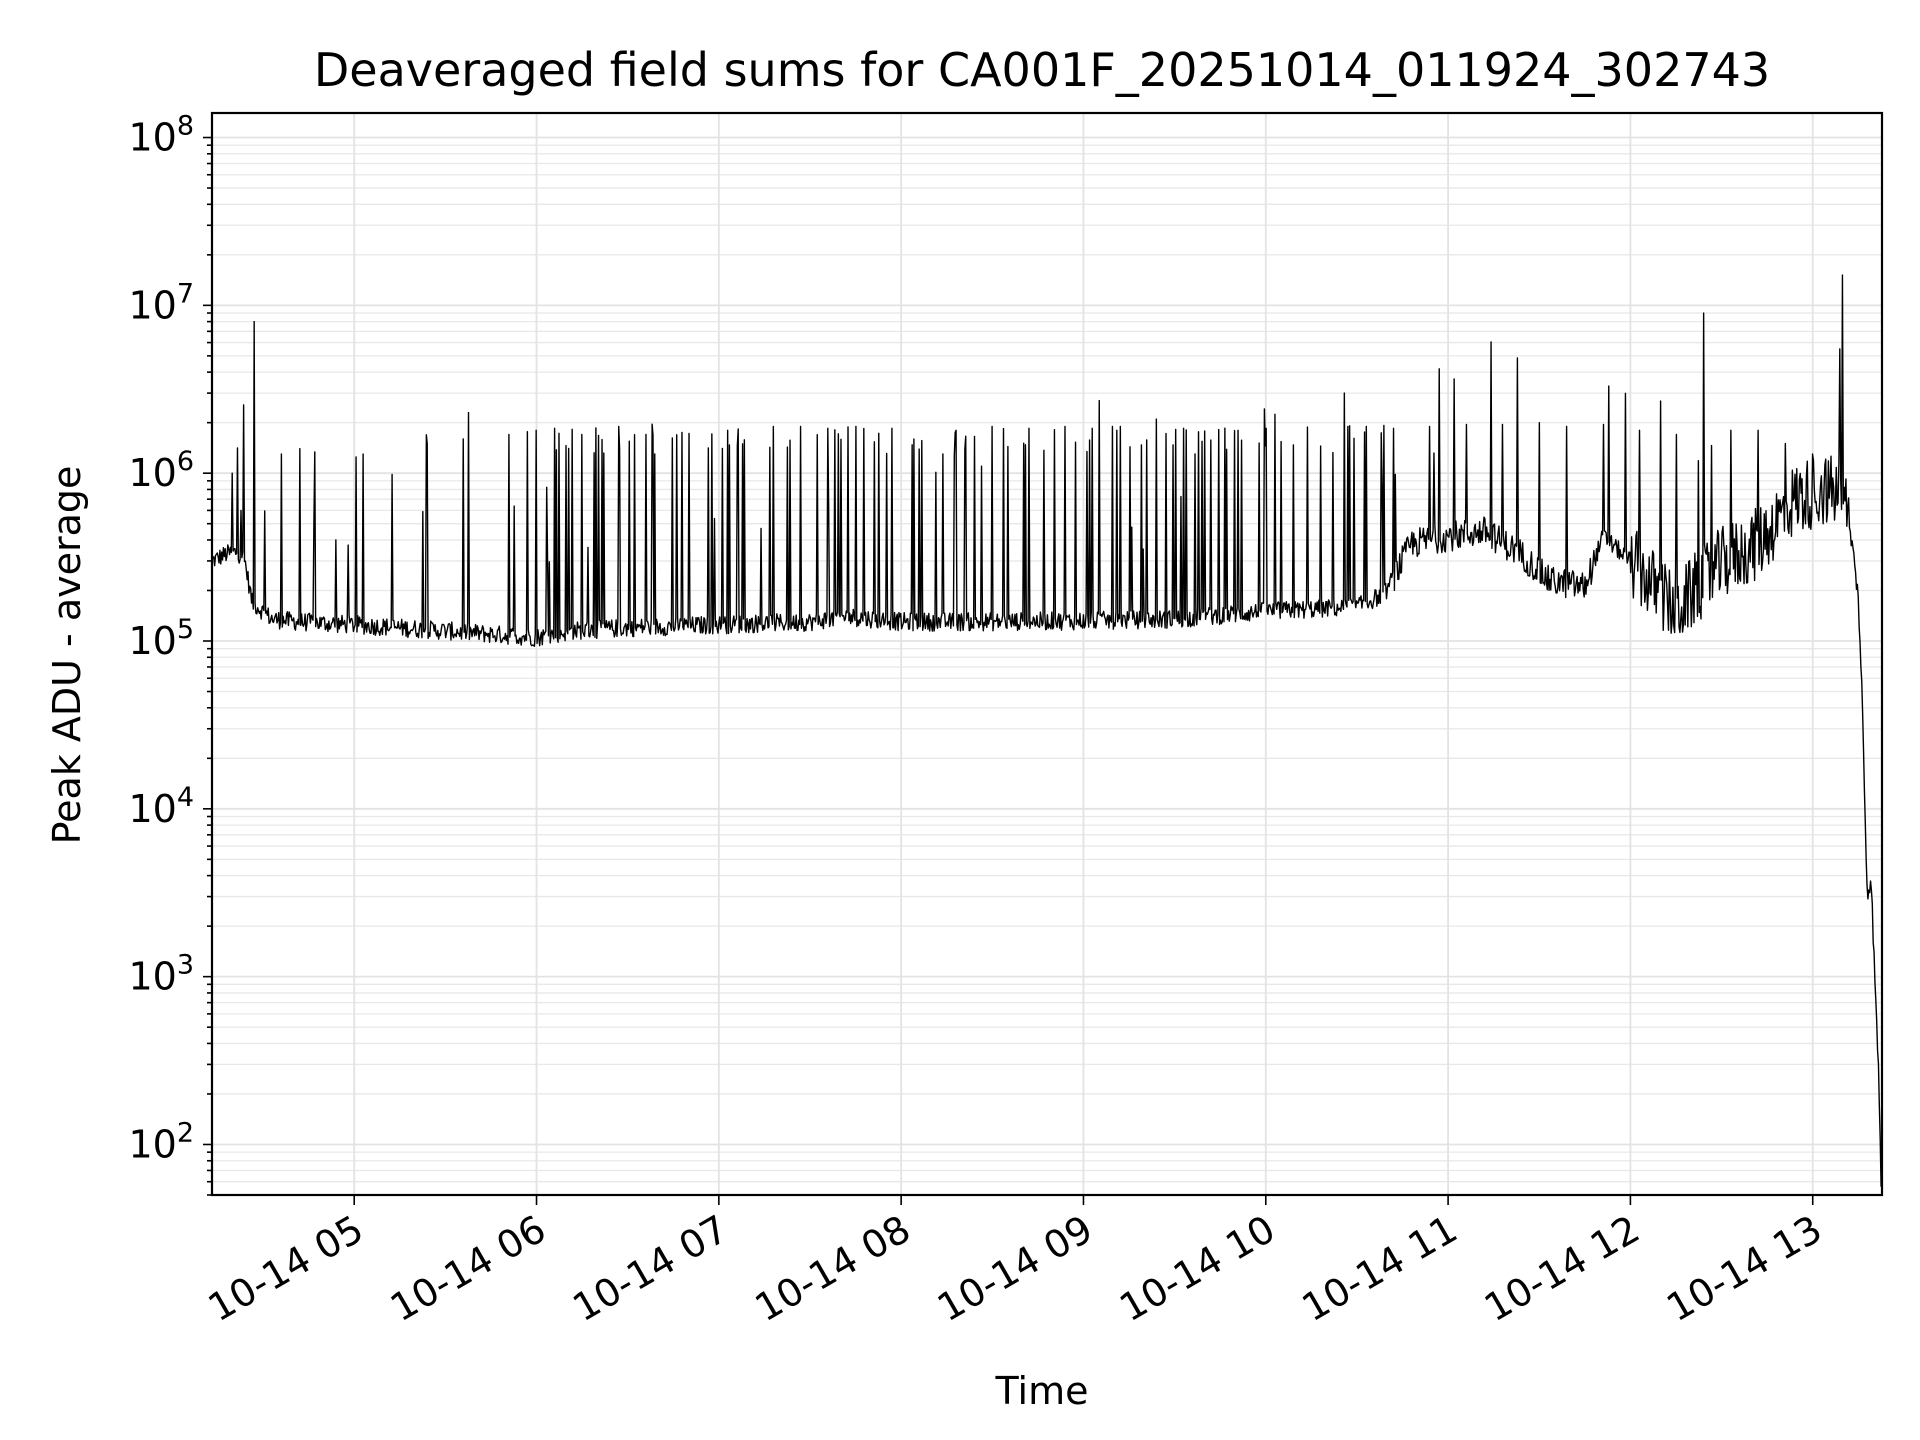 This screenshot has height=1440, width=1920. Describe the element at coordinates (161, 806) in the screenshot. I see `y-tick-label: 104` at that location.